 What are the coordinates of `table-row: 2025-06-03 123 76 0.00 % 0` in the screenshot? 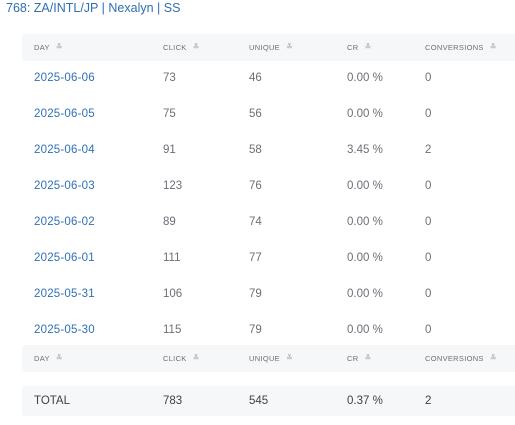 It's located at (268, 187).